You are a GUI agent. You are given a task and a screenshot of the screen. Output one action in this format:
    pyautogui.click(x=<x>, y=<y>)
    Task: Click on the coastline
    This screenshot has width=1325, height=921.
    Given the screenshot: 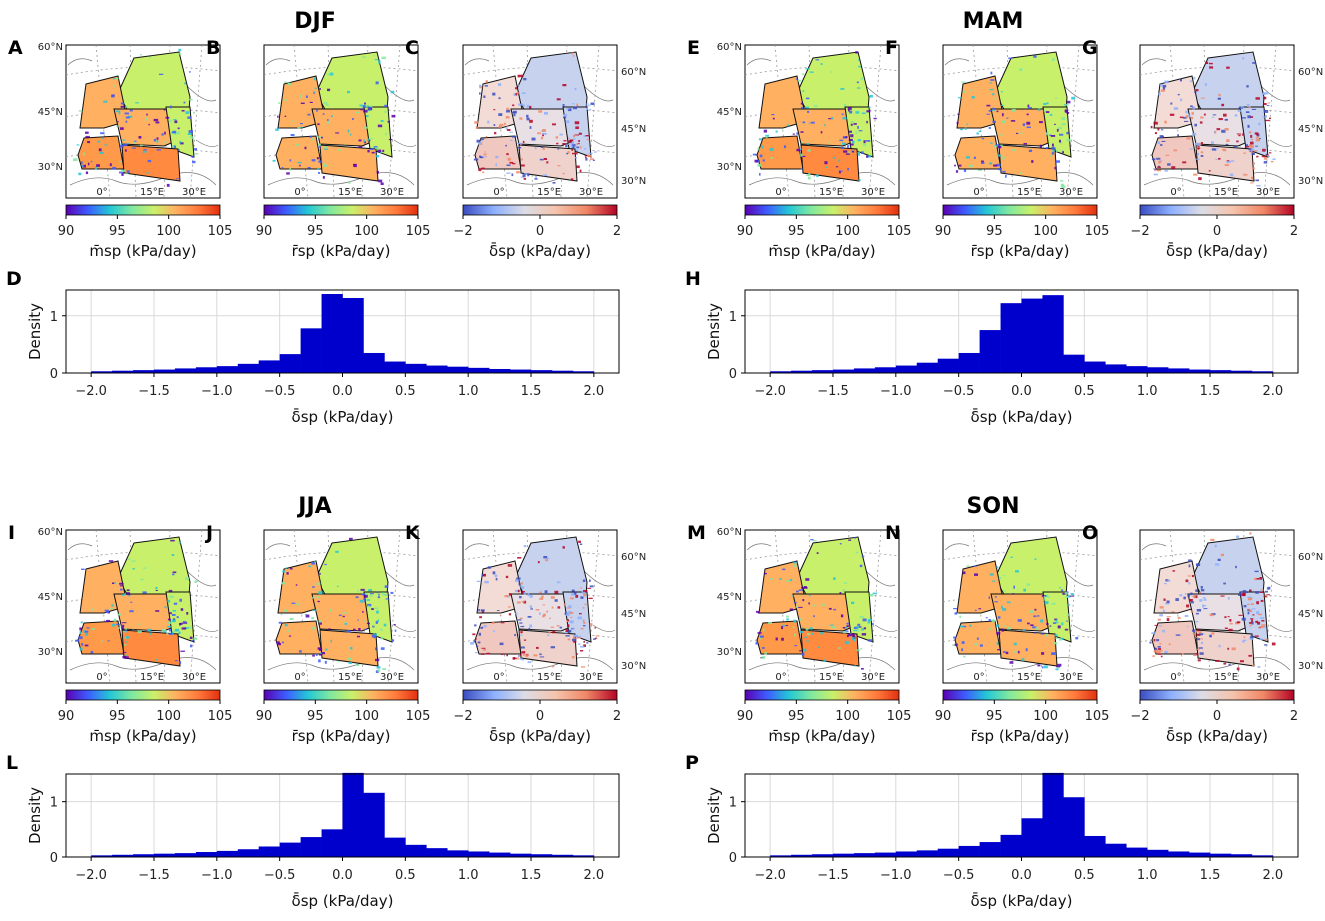 What is the action you would take?
    pyautogui.click(x=143, y=607)
    